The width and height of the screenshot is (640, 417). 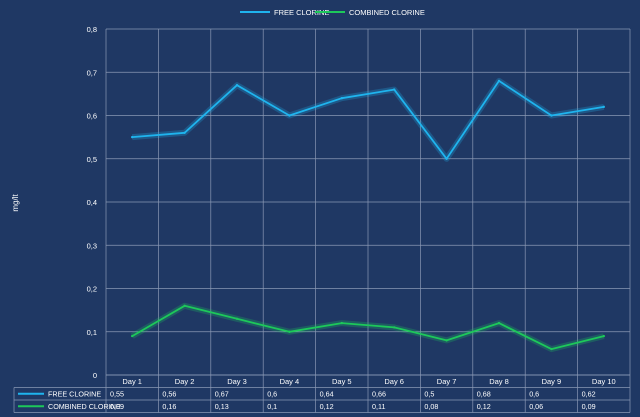 What do you see at coordinates (447, 381) in the screenshot?
I see `x-tick-label: Day 7` at bounding box center [447, 381].